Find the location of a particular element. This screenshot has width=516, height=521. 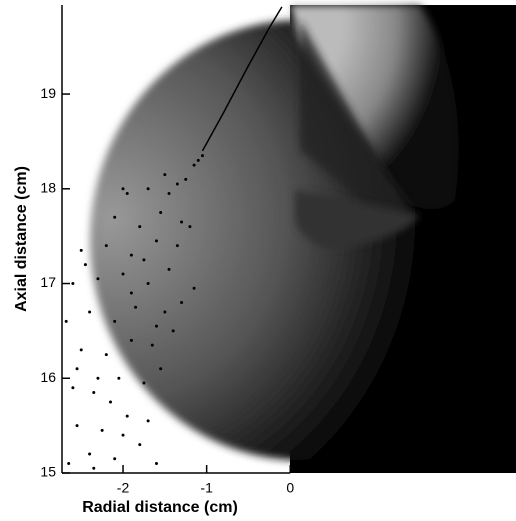

y-tick-label: 19 is located at coordinates (48, 93).